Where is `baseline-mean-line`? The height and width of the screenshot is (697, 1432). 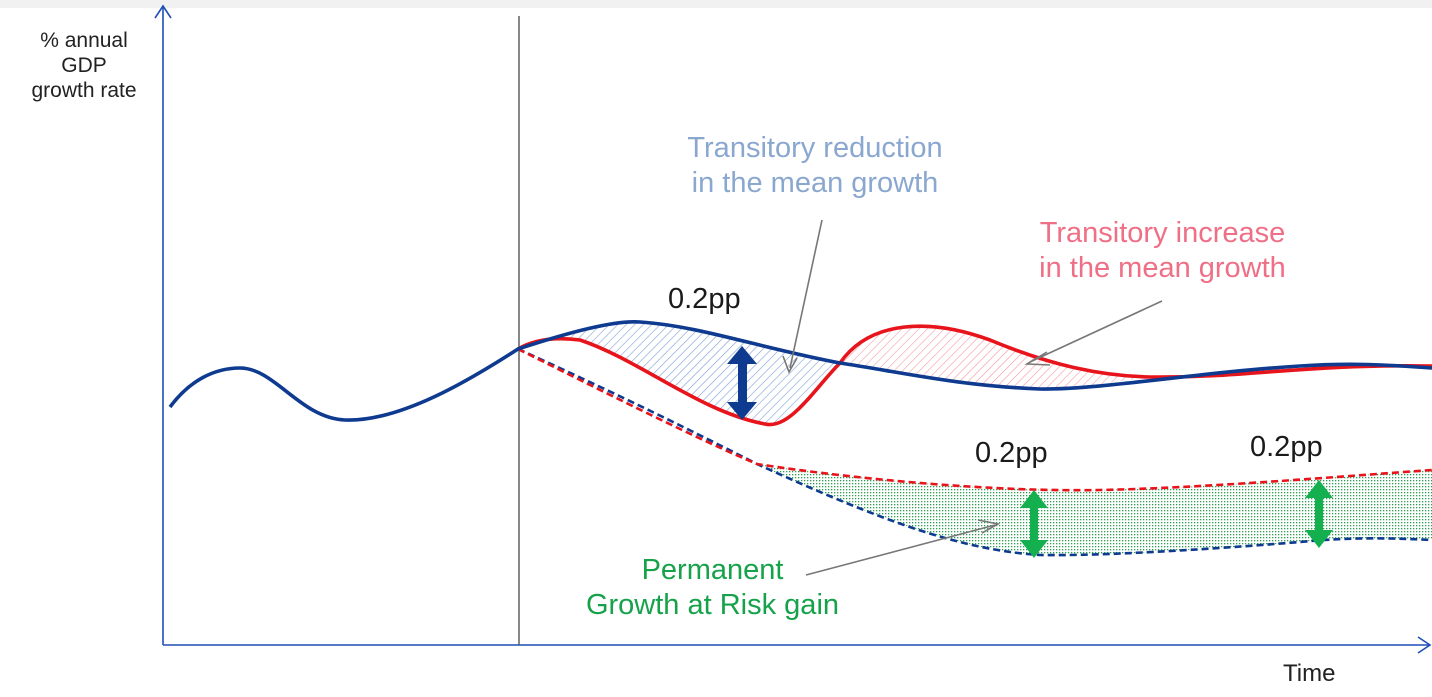
baseline-mean-line is located at coordinates (800, 370).